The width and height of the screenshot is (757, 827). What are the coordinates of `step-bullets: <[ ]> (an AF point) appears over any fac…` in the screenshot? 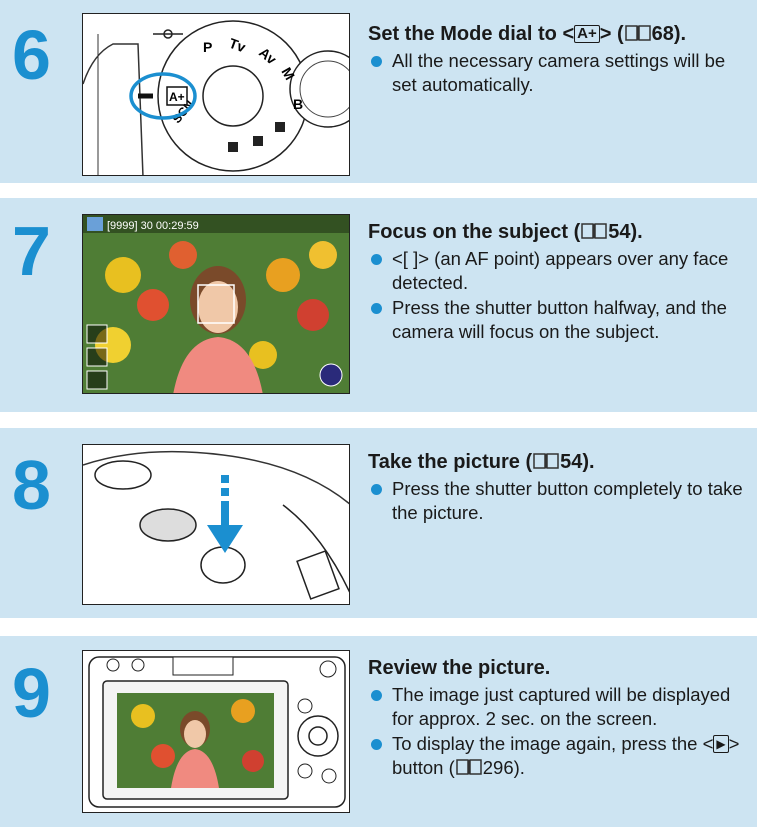 It's located at (558, 295).